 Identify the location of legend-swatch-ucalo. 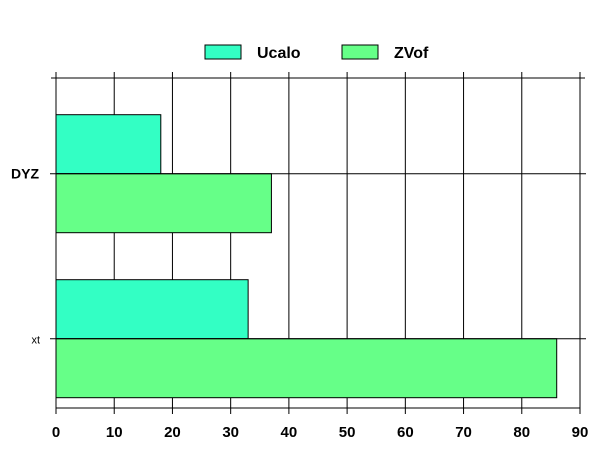
(223, 52).